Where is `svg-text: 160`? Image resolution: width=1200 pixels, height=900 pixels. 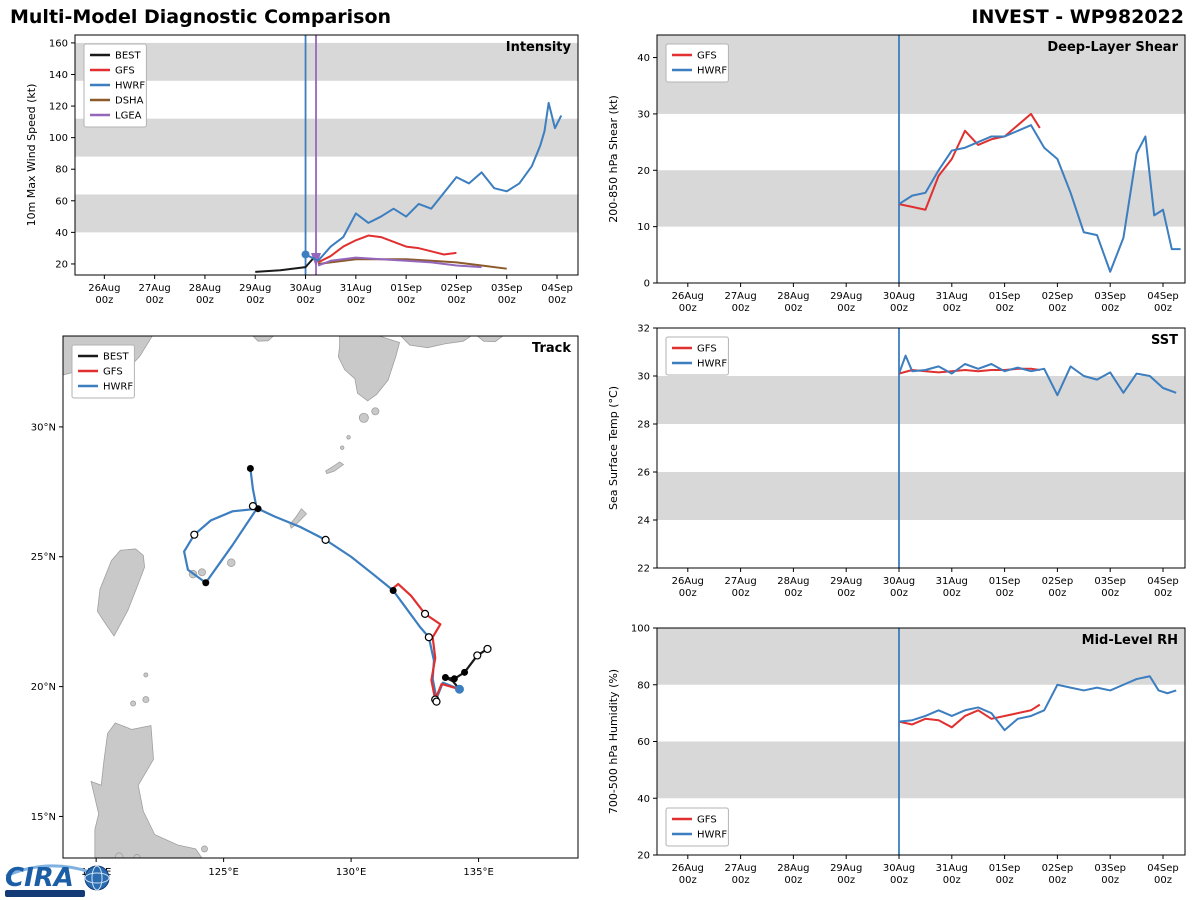
svg-text: 160 is located at coordinates (58, 43).